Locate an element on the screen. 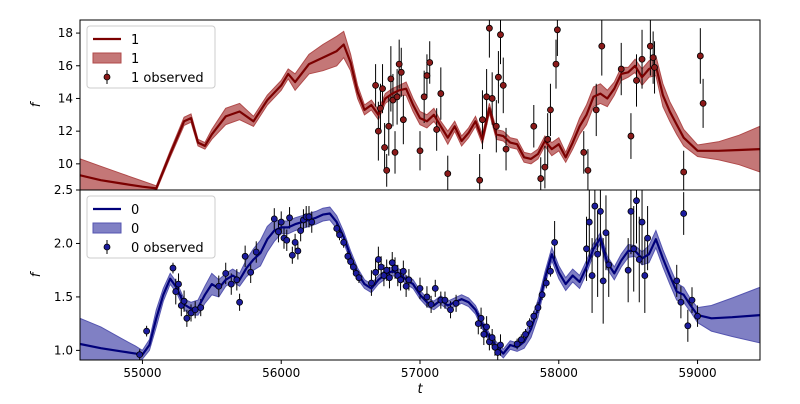 The image size is (800, 404). x-tick-label-3: 58000 is located at coordinates (559, 373).